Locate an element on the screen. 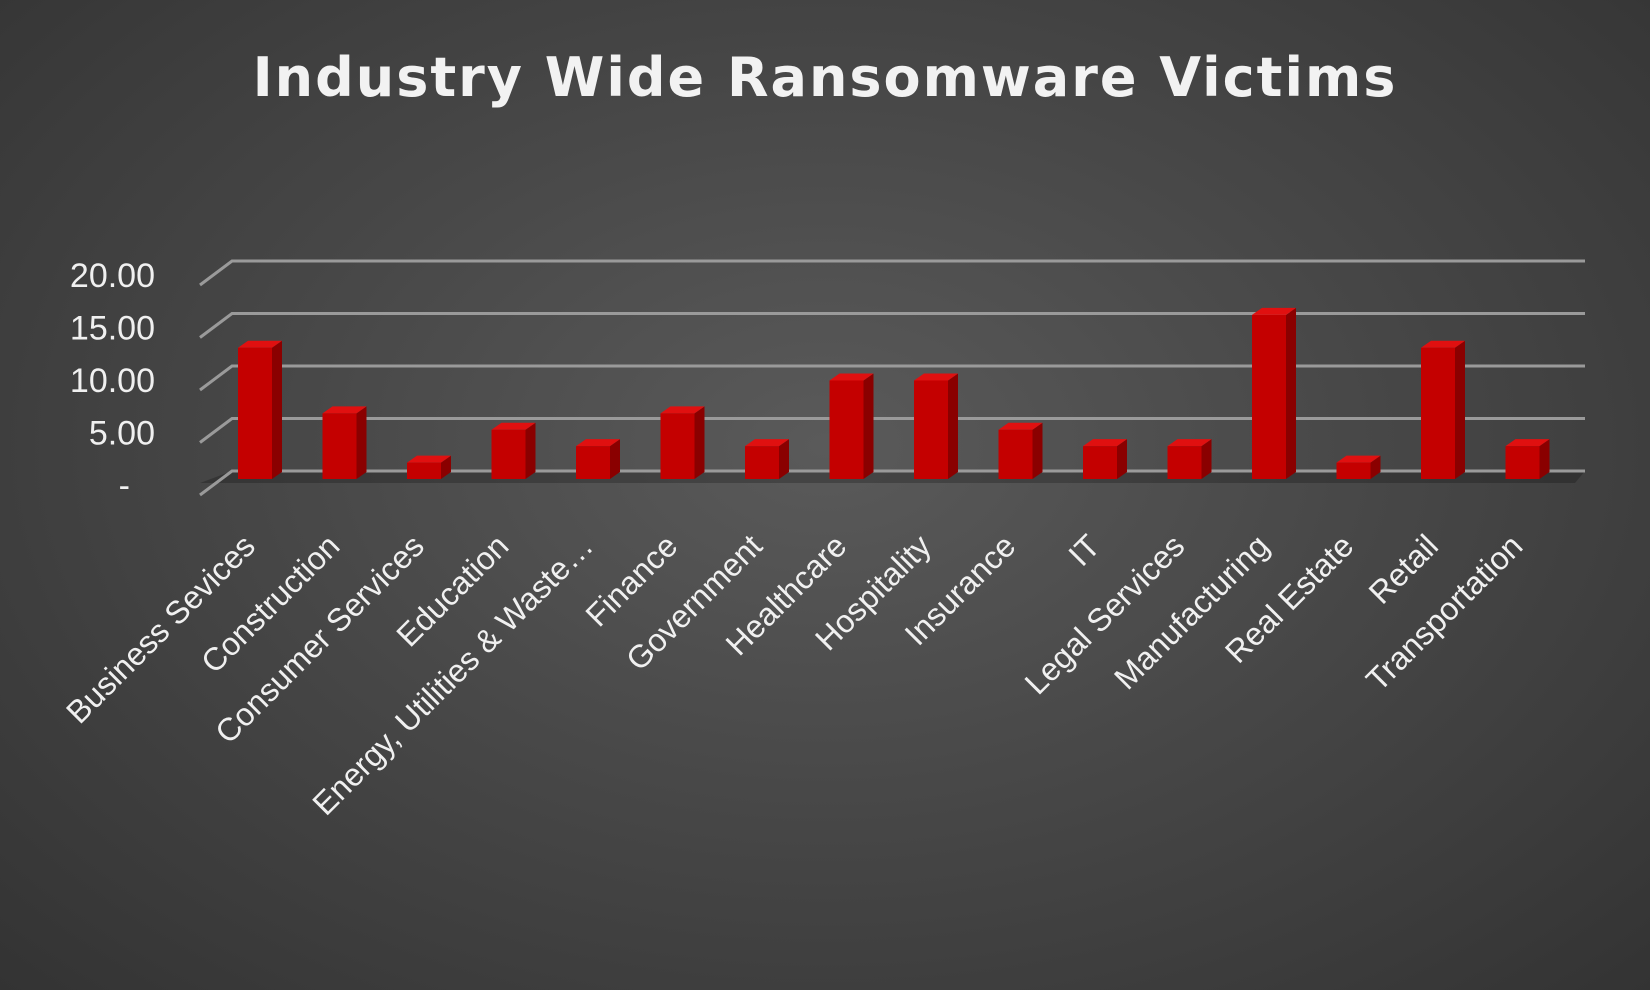  y-tick-label: 10.00 is located at coordinates (112, 381).